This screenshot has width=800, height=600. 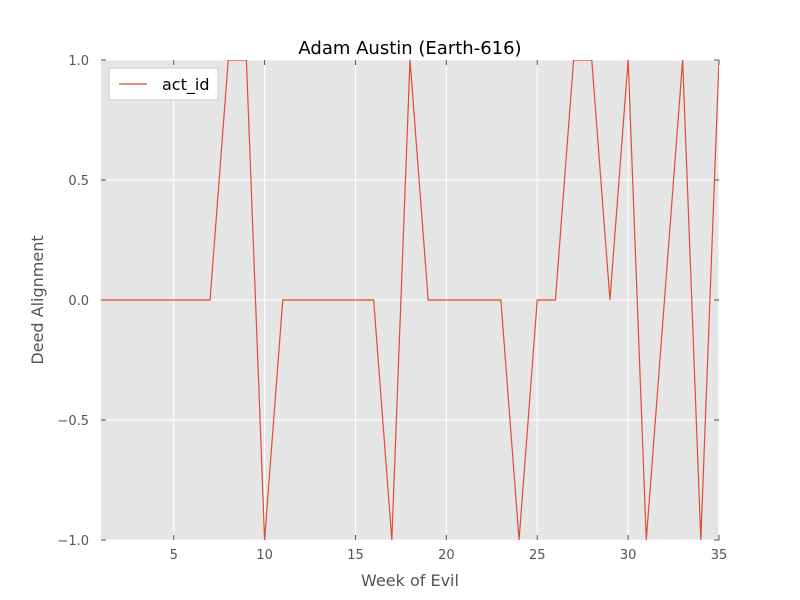 What do you see at coordinates (409, 48) in the screenshot?
I see `chart-title: Adam Austin (Earth-616)` at bounding box center [409, 48].